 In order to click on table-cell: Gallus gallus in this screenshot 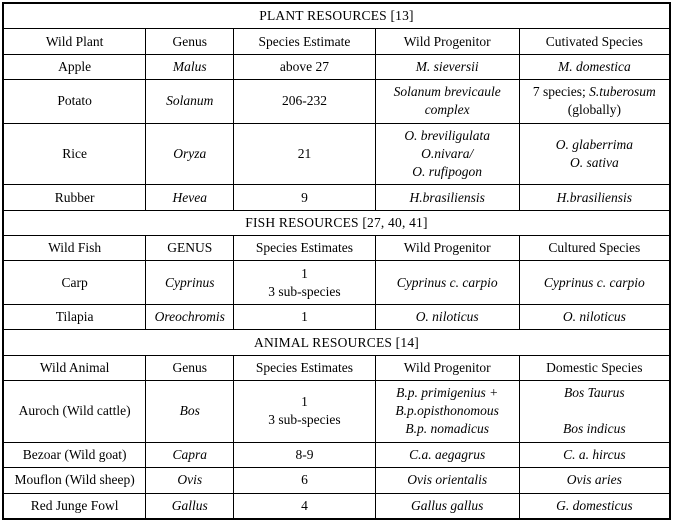, I will do `click(447, 506)`.